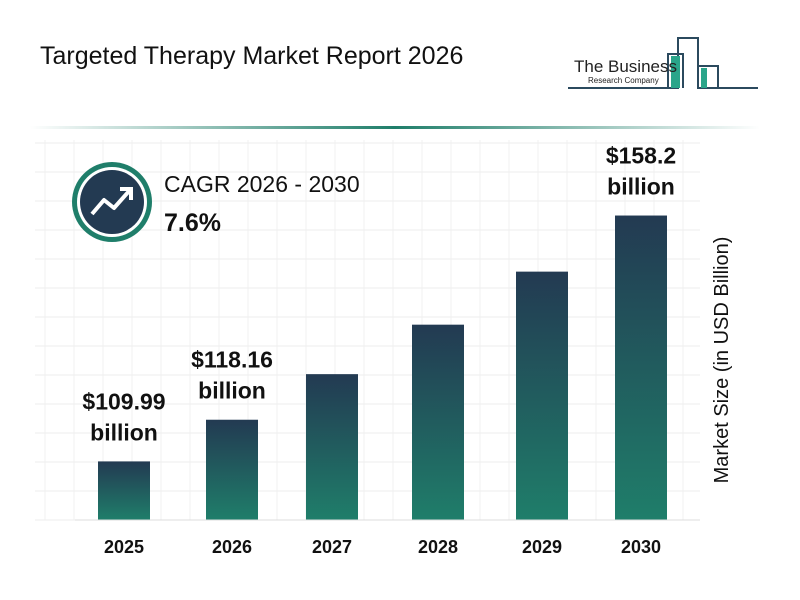 Image resolution: width=800 pixels, height=600 pixels. Describe the element at coordinates (438, 547) in the screenshot. I see `x-tick-label: 2028` at that location.